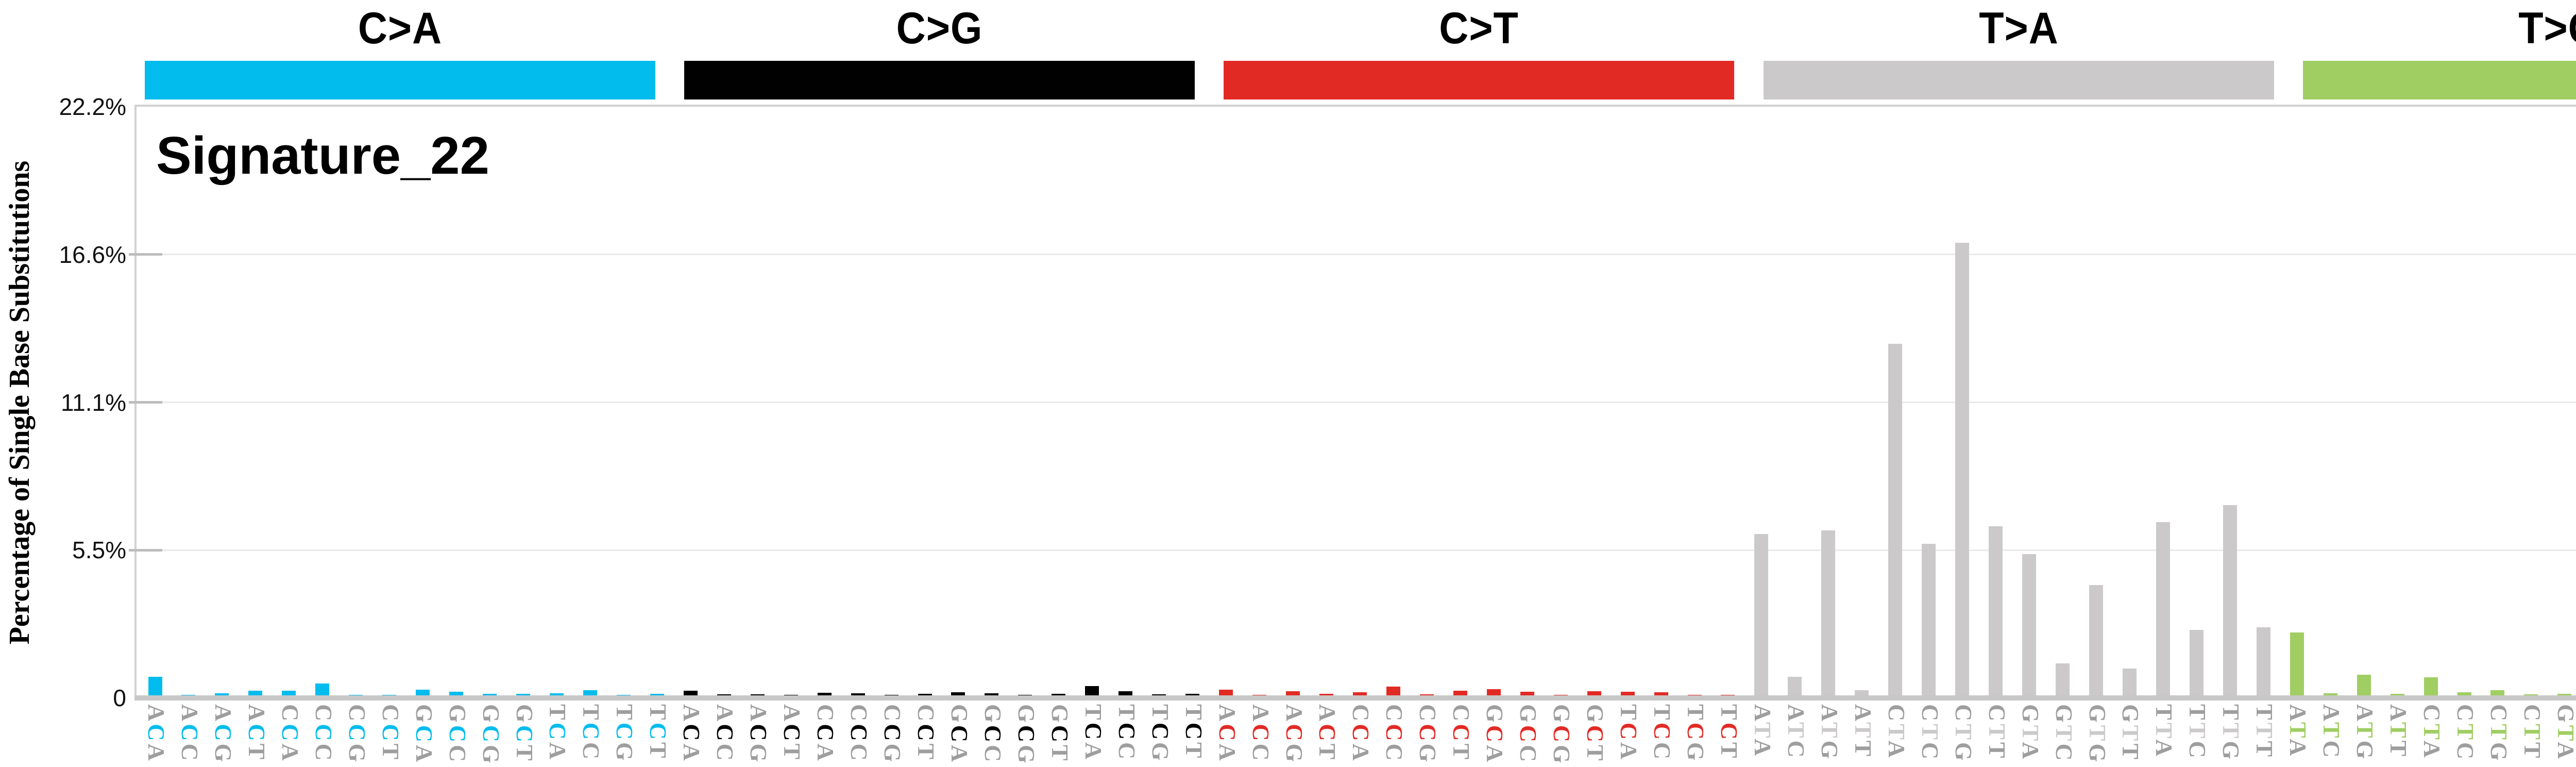 Image resolution: width=2576 pixels, height=767 pixels. Describe the element at coordinates (490, 694) in the screenshot. I see `bar-GCG-CtoA` at that location.